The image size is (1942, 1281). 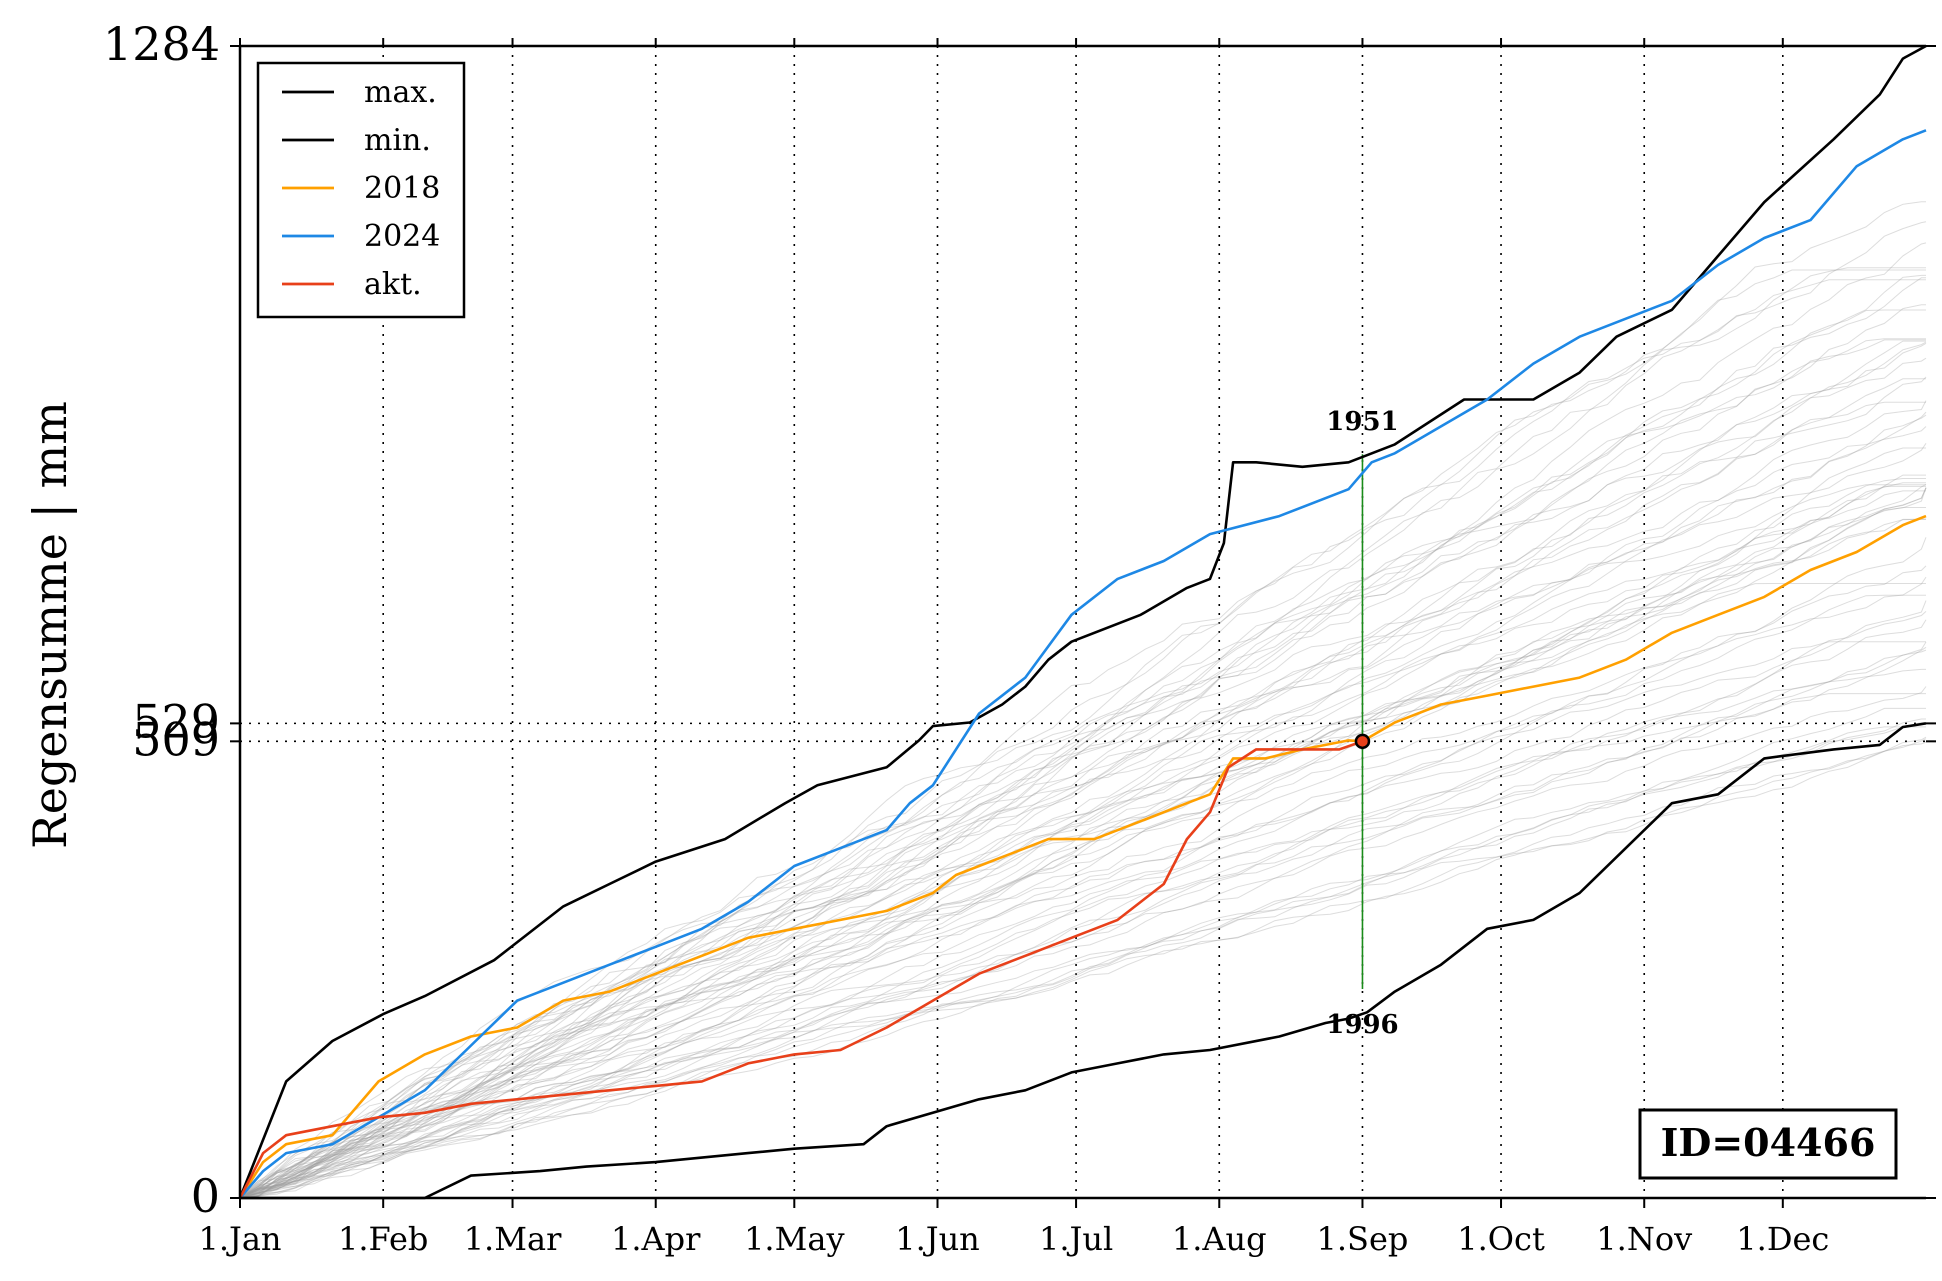 What do you see at coordinates (794, 1239) in the screenshot?
I see `x-tick-label: 1.May` at bounding box center [794, 1239].